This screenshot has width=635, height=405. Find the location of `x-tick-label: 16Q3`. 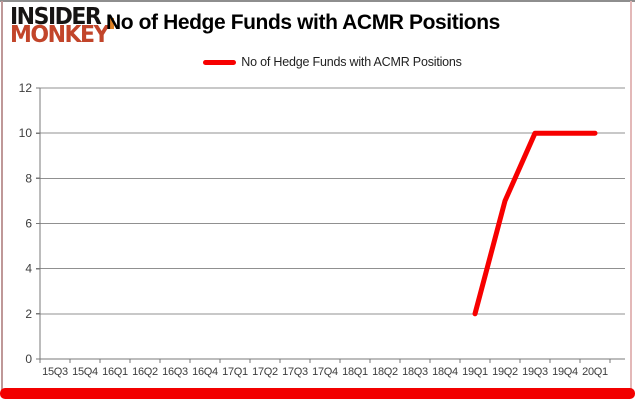

x-tick-label: 16Q3 is located at coordinates (175, 372).